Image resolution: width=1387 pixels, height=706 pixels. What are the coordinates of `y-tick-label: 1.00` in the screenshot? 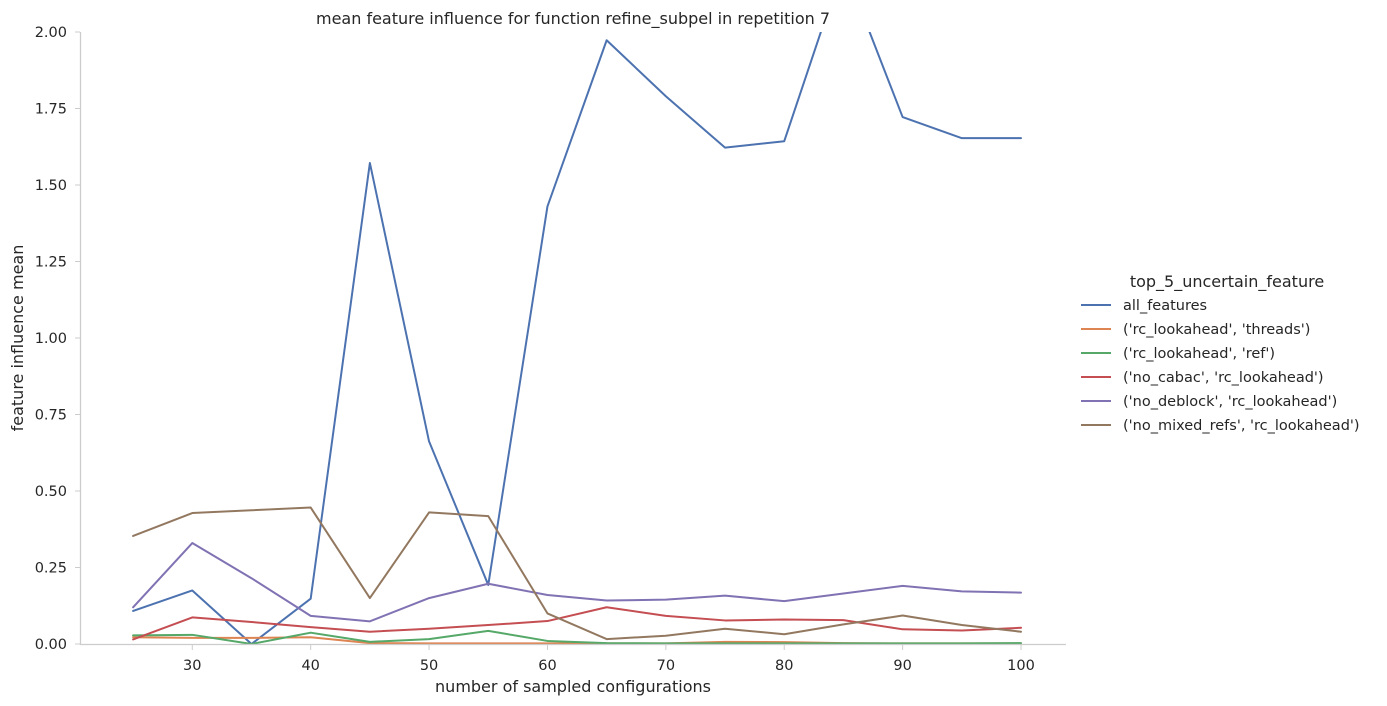 It's located at (51, 339).